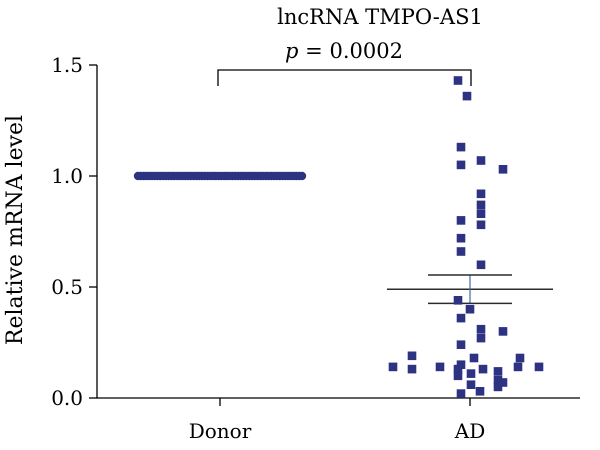 The image size is (600, 450). Describe the element at coordinates (220, 431) in the screenshot. I see `x-tick-label: Donor` at that location.